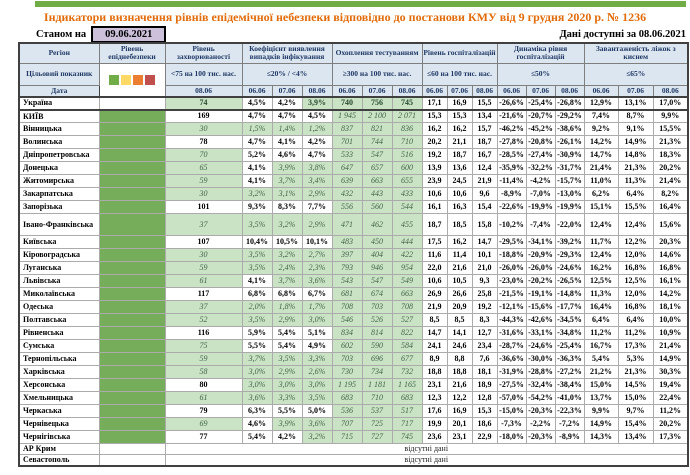  What do you see at coordinates (569, 437) in the screenshot?
I see `dynamics-value: -8,9%` at bounding box center [569, 437].